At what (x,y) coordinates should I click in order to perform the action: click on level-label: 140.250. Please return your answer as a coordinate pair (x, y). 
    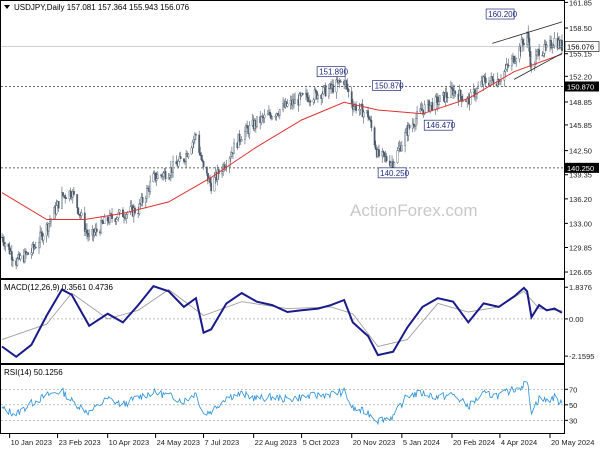
    Looking at the image, I should click on (580, 168).